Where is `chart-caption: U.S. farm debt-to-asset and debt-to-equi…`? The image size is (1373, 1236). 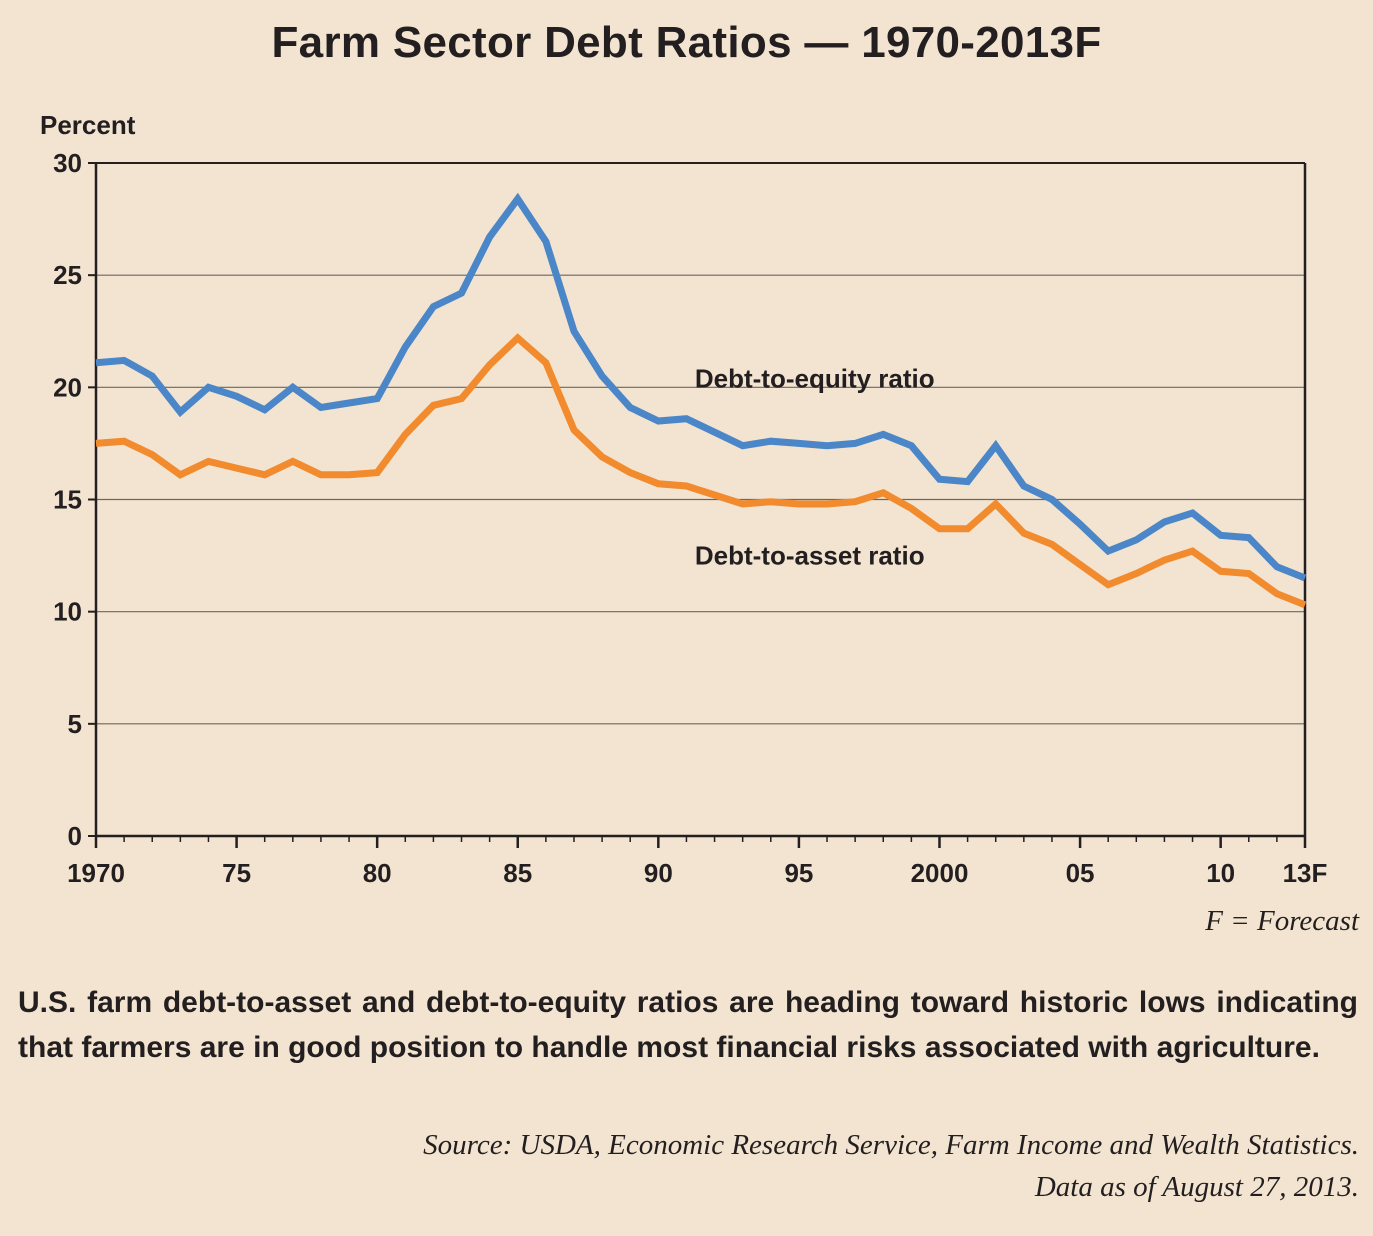 chart-caption: U.S. farm debt-to-asset and debt-to-equi… is located at coordinates (688, 1025).